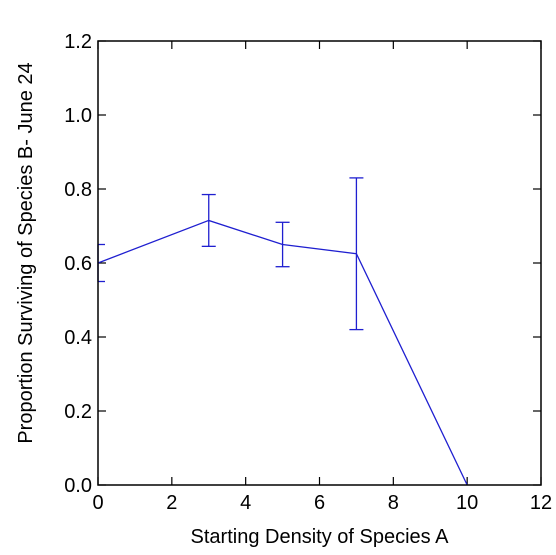  What do you see at coordinates (78, 190) in the screenshot?
I see `y-tick-label: 0.8` at bounding box center [78, 190].